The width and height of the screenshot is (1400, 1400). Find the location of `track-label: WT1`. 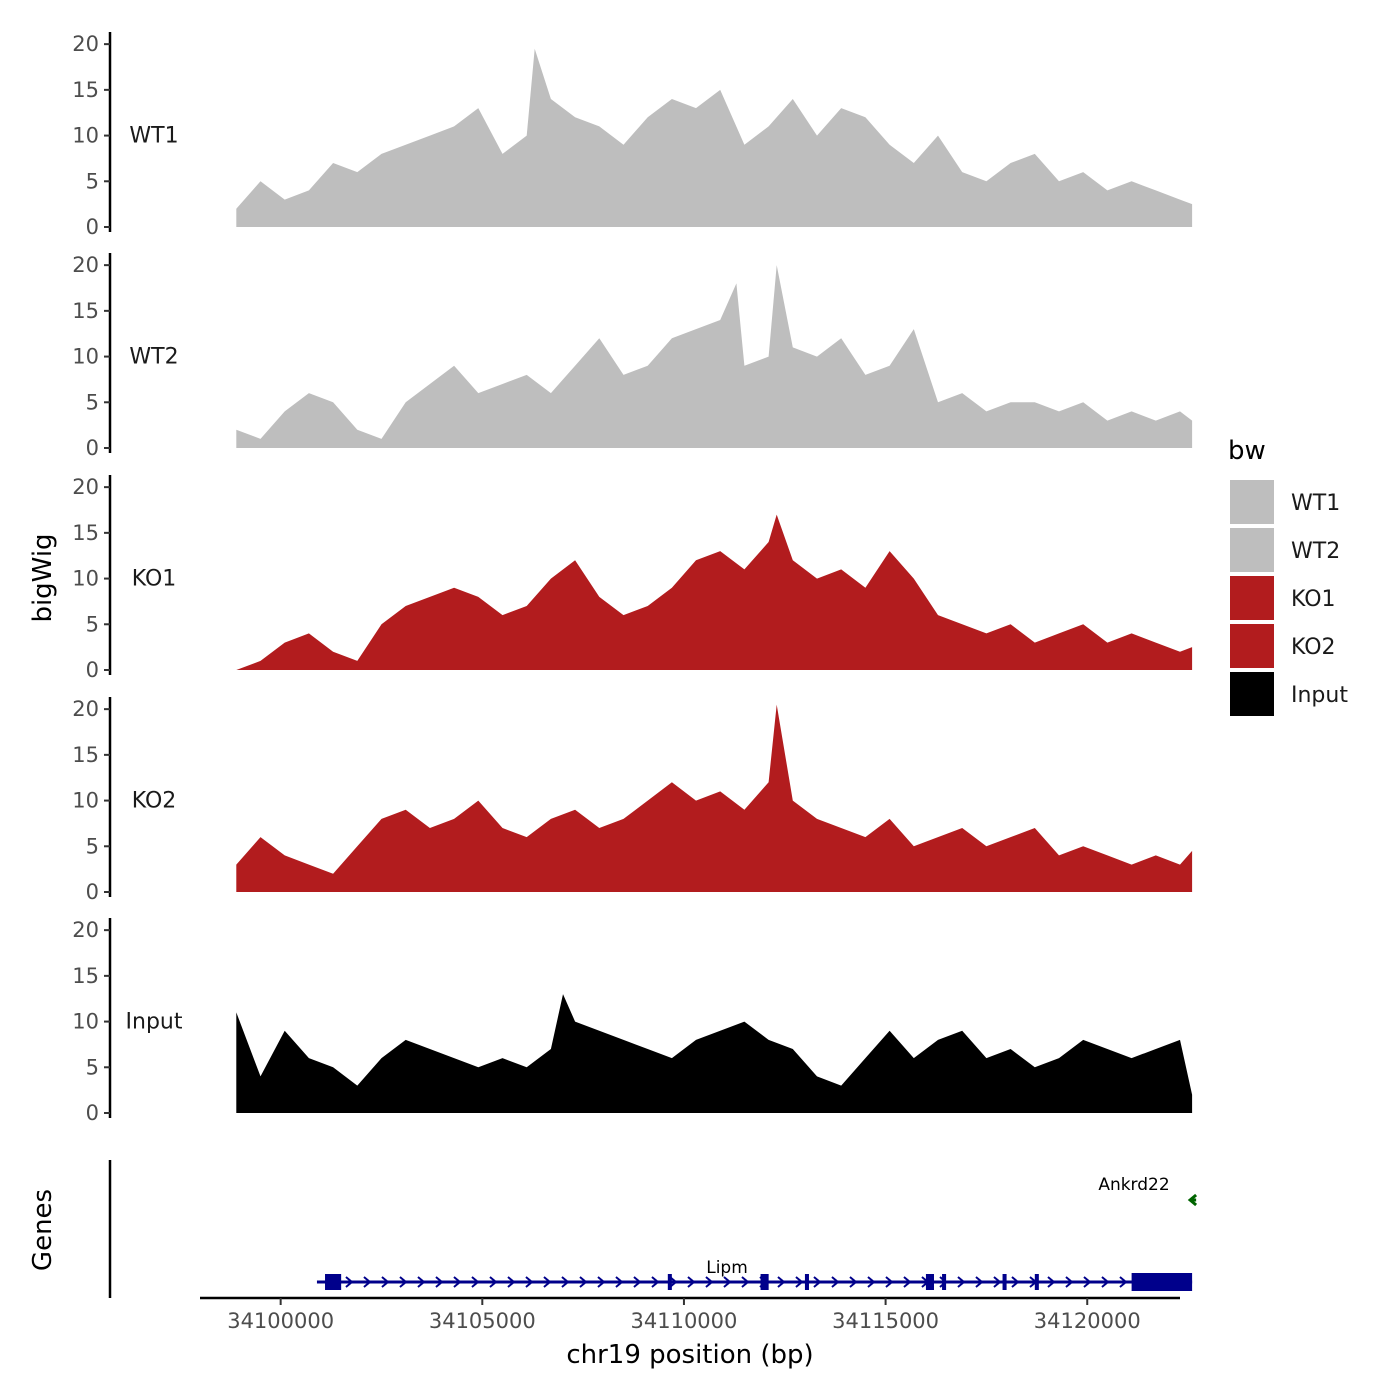

track-label: WT1 is located at coordinates (153, 136).